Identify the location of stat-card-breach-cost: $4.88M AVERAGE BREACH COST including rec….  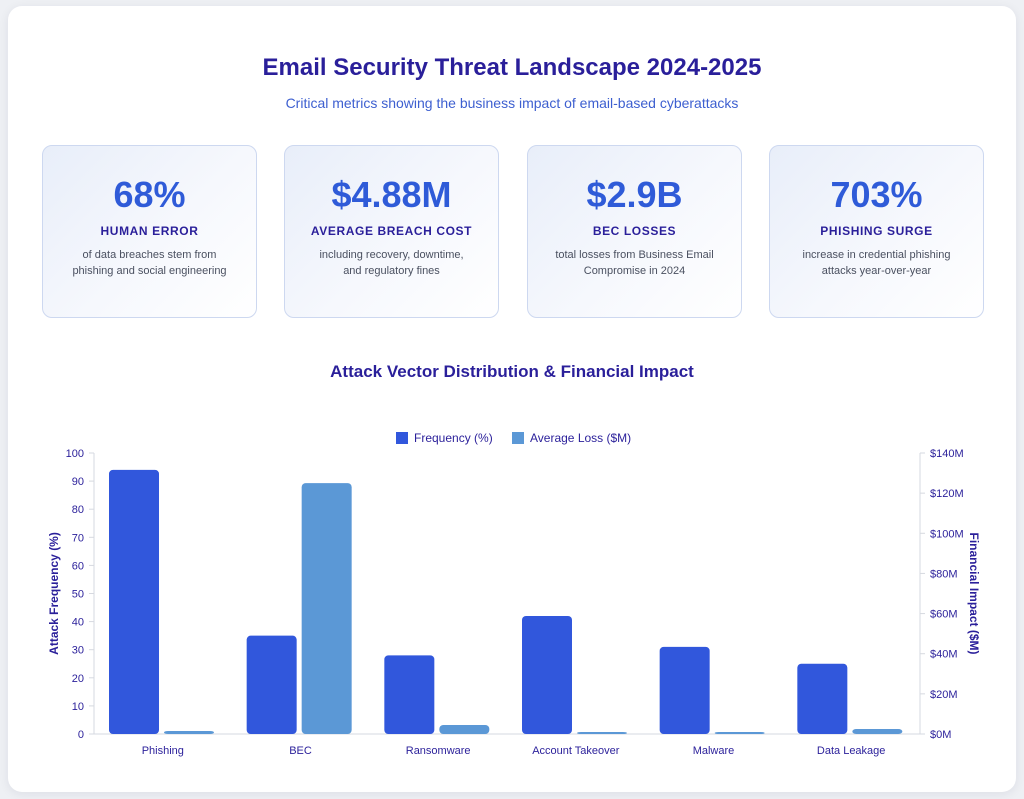
(391, 231).